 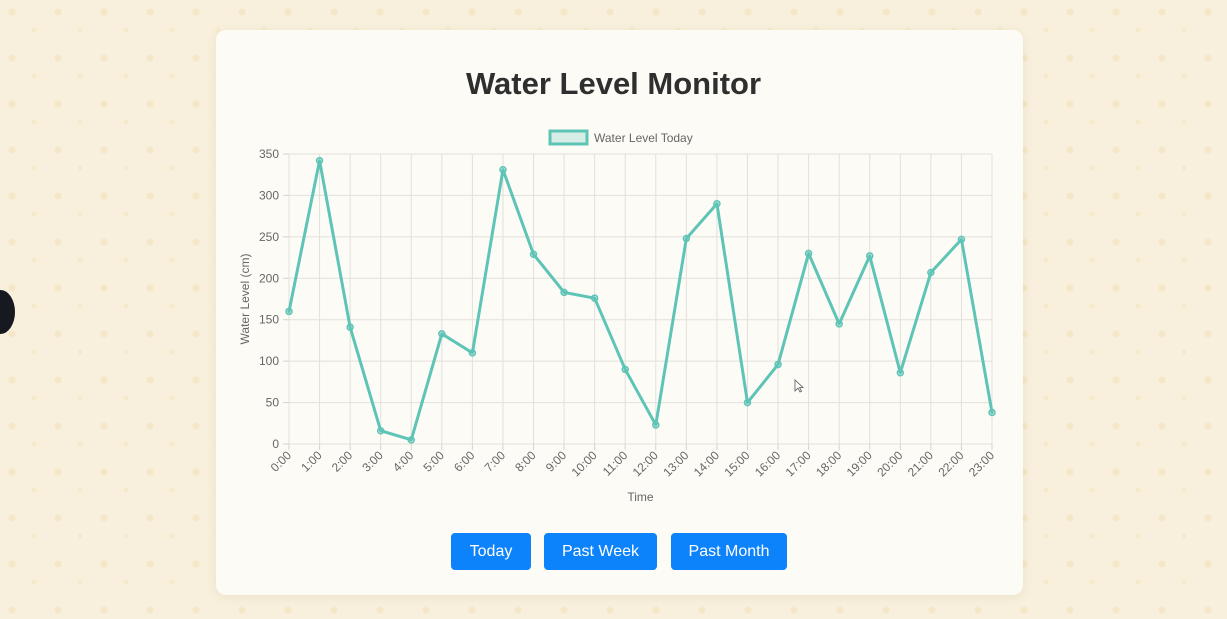 What do you see at coordinates (281, 461) in the screenshot?
I see `x-tick-label: 0:00` at bounding box center [281, 461].